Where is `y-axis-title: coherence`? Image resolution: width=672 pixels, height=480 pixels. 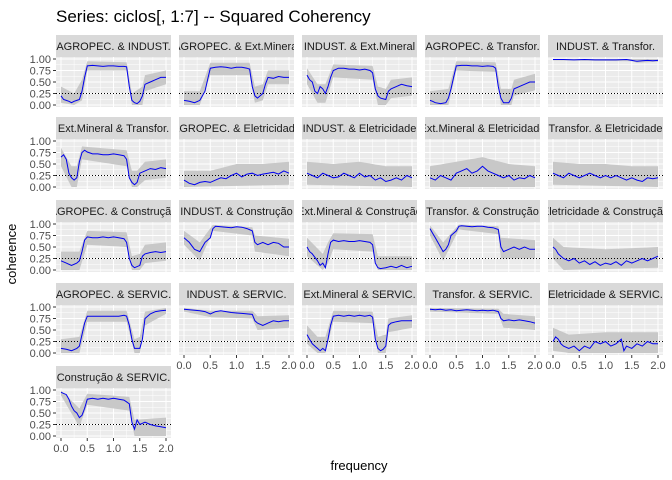 y-axis-title: coherence is located at coordinates (11, 254).